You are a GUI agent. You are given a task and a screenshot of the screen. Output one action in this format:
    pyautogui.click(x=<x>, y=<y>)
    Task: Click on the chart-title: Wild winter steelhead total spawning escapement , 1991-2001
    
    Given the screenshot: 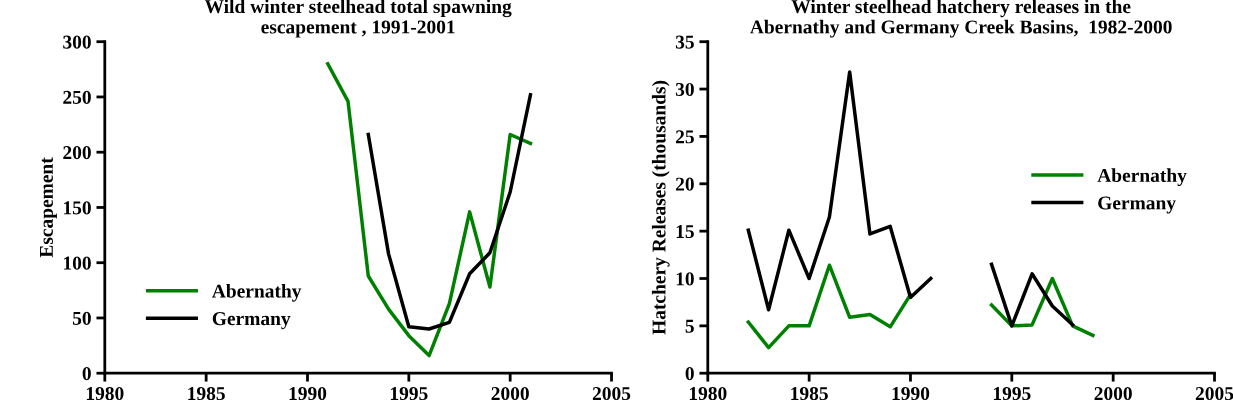 What is the action you would take?
    pyautogui.click(x=358, y=19)
    